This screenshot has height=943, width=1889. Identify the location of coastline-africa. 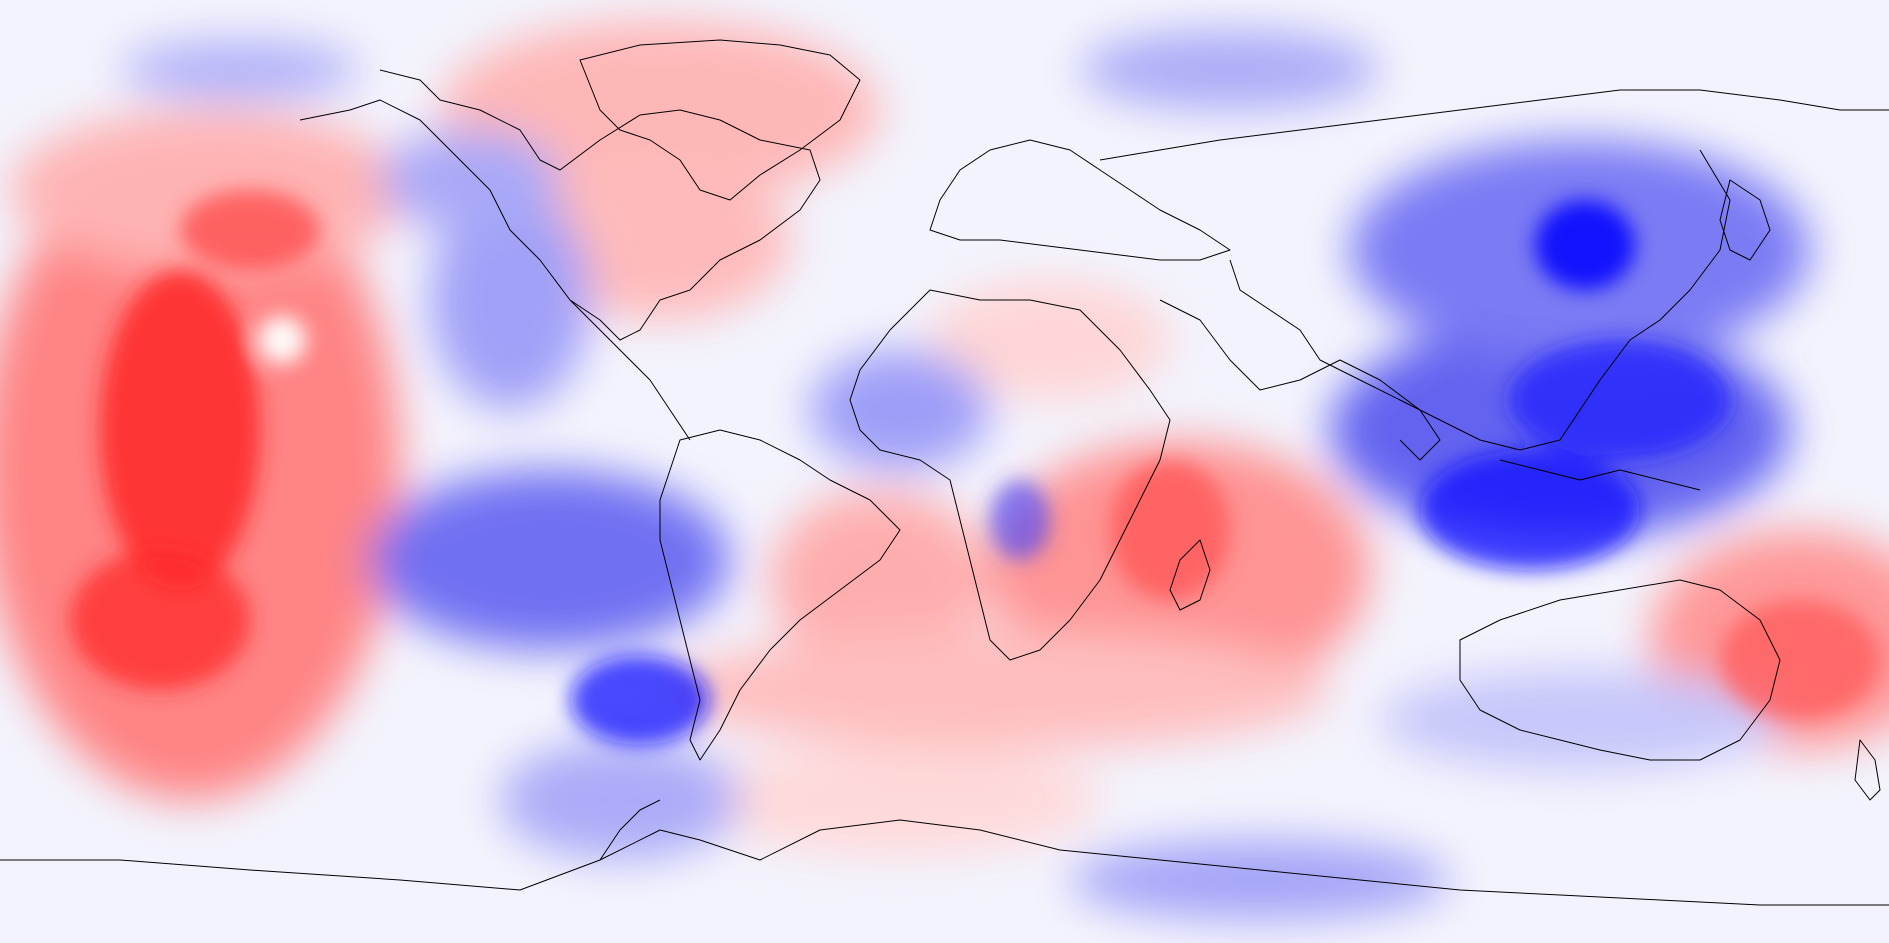
(1010, 475).